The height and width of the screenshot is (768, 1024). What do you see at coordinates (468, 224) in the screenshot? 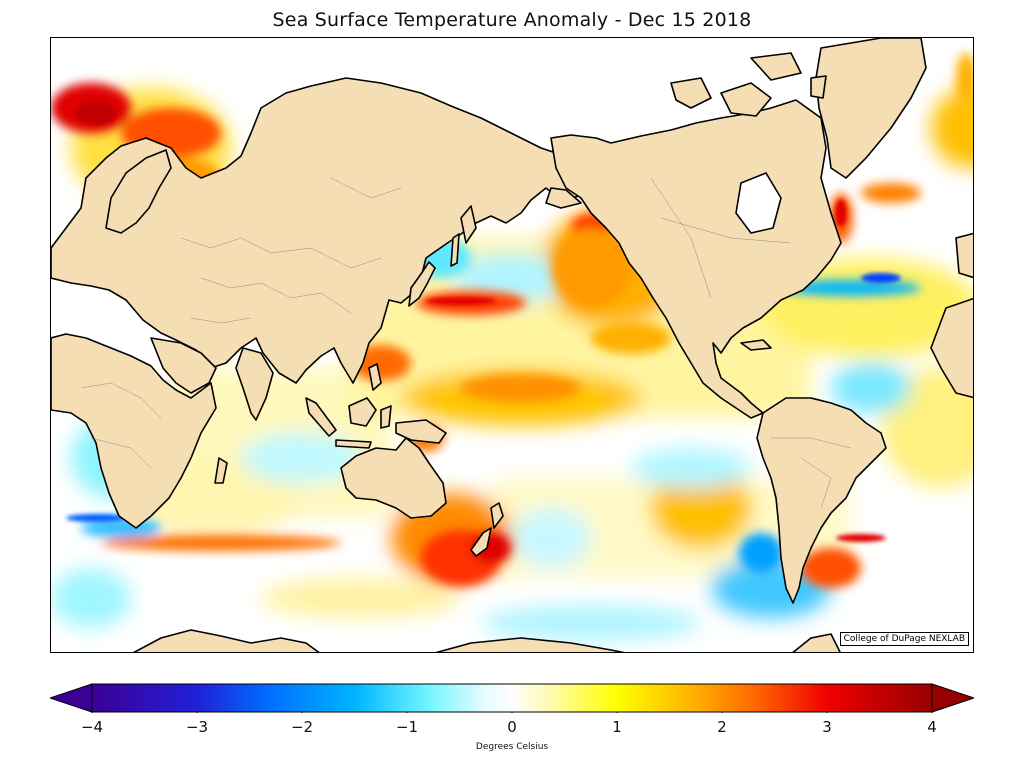
I see `kamchatka` at bounding box center [468, 224].